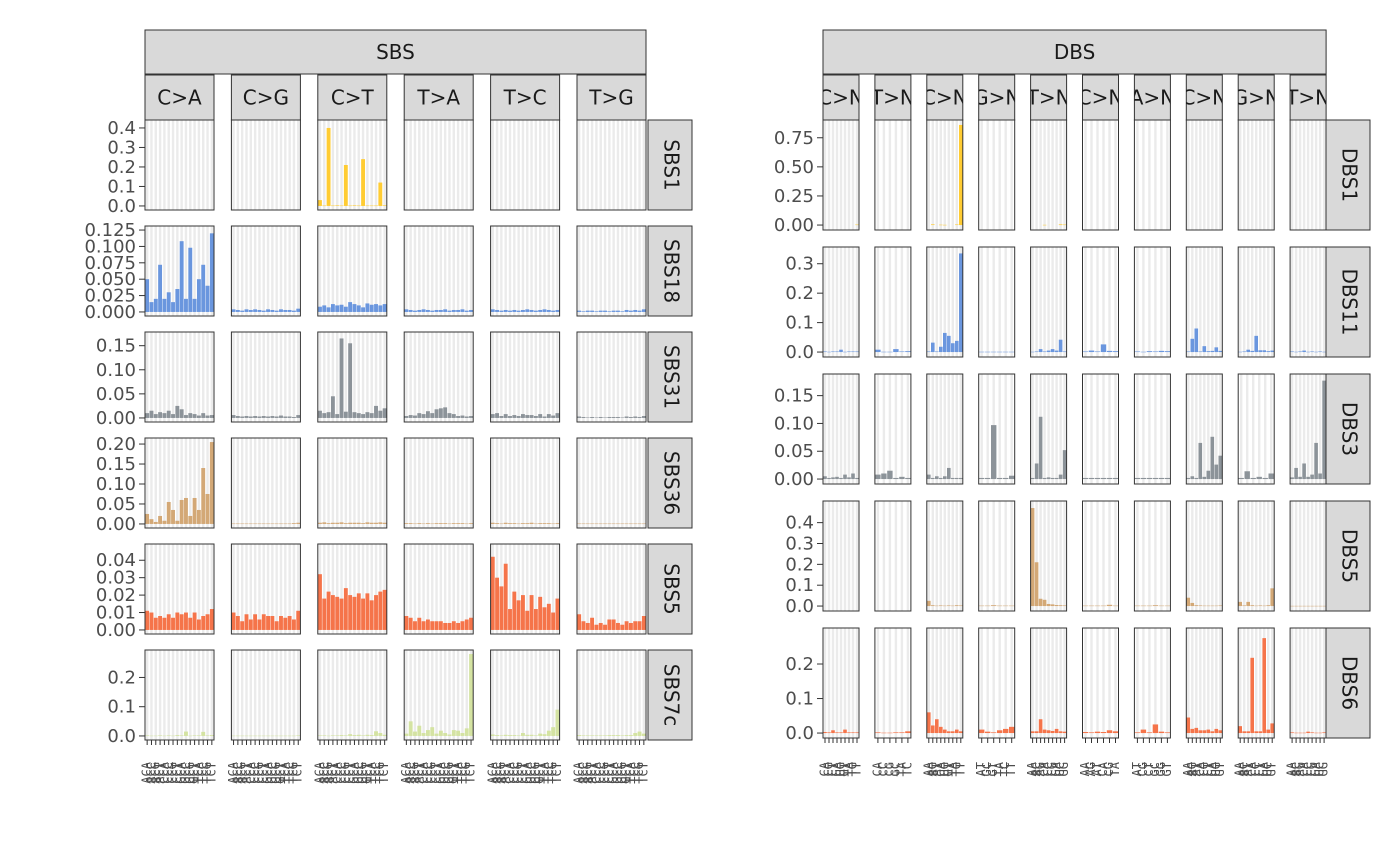  Describe the element at coordinates (1056, 768) in the screenshot. I see `x-tick-label: GA` at that location.